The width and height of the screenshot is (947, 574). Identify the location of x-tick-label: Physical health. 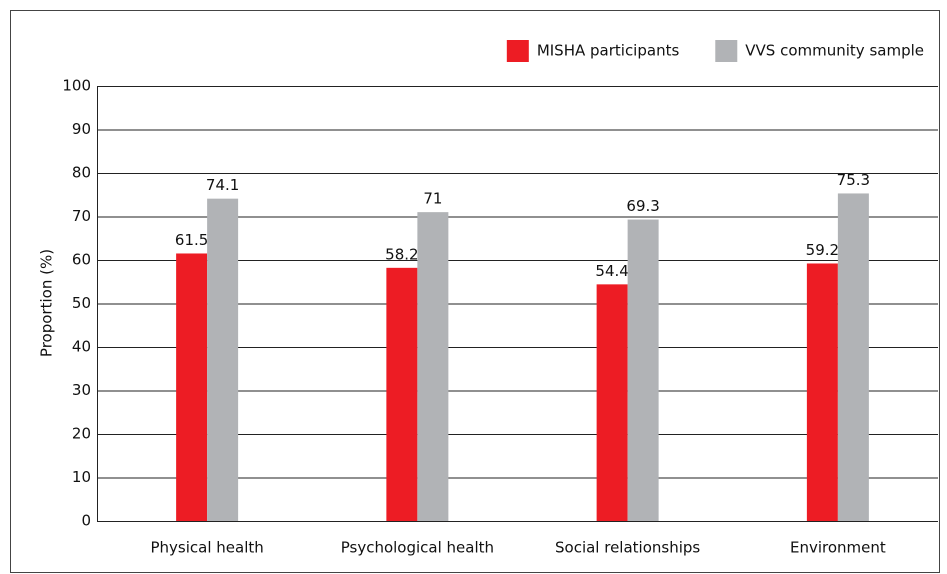
(206, 548).